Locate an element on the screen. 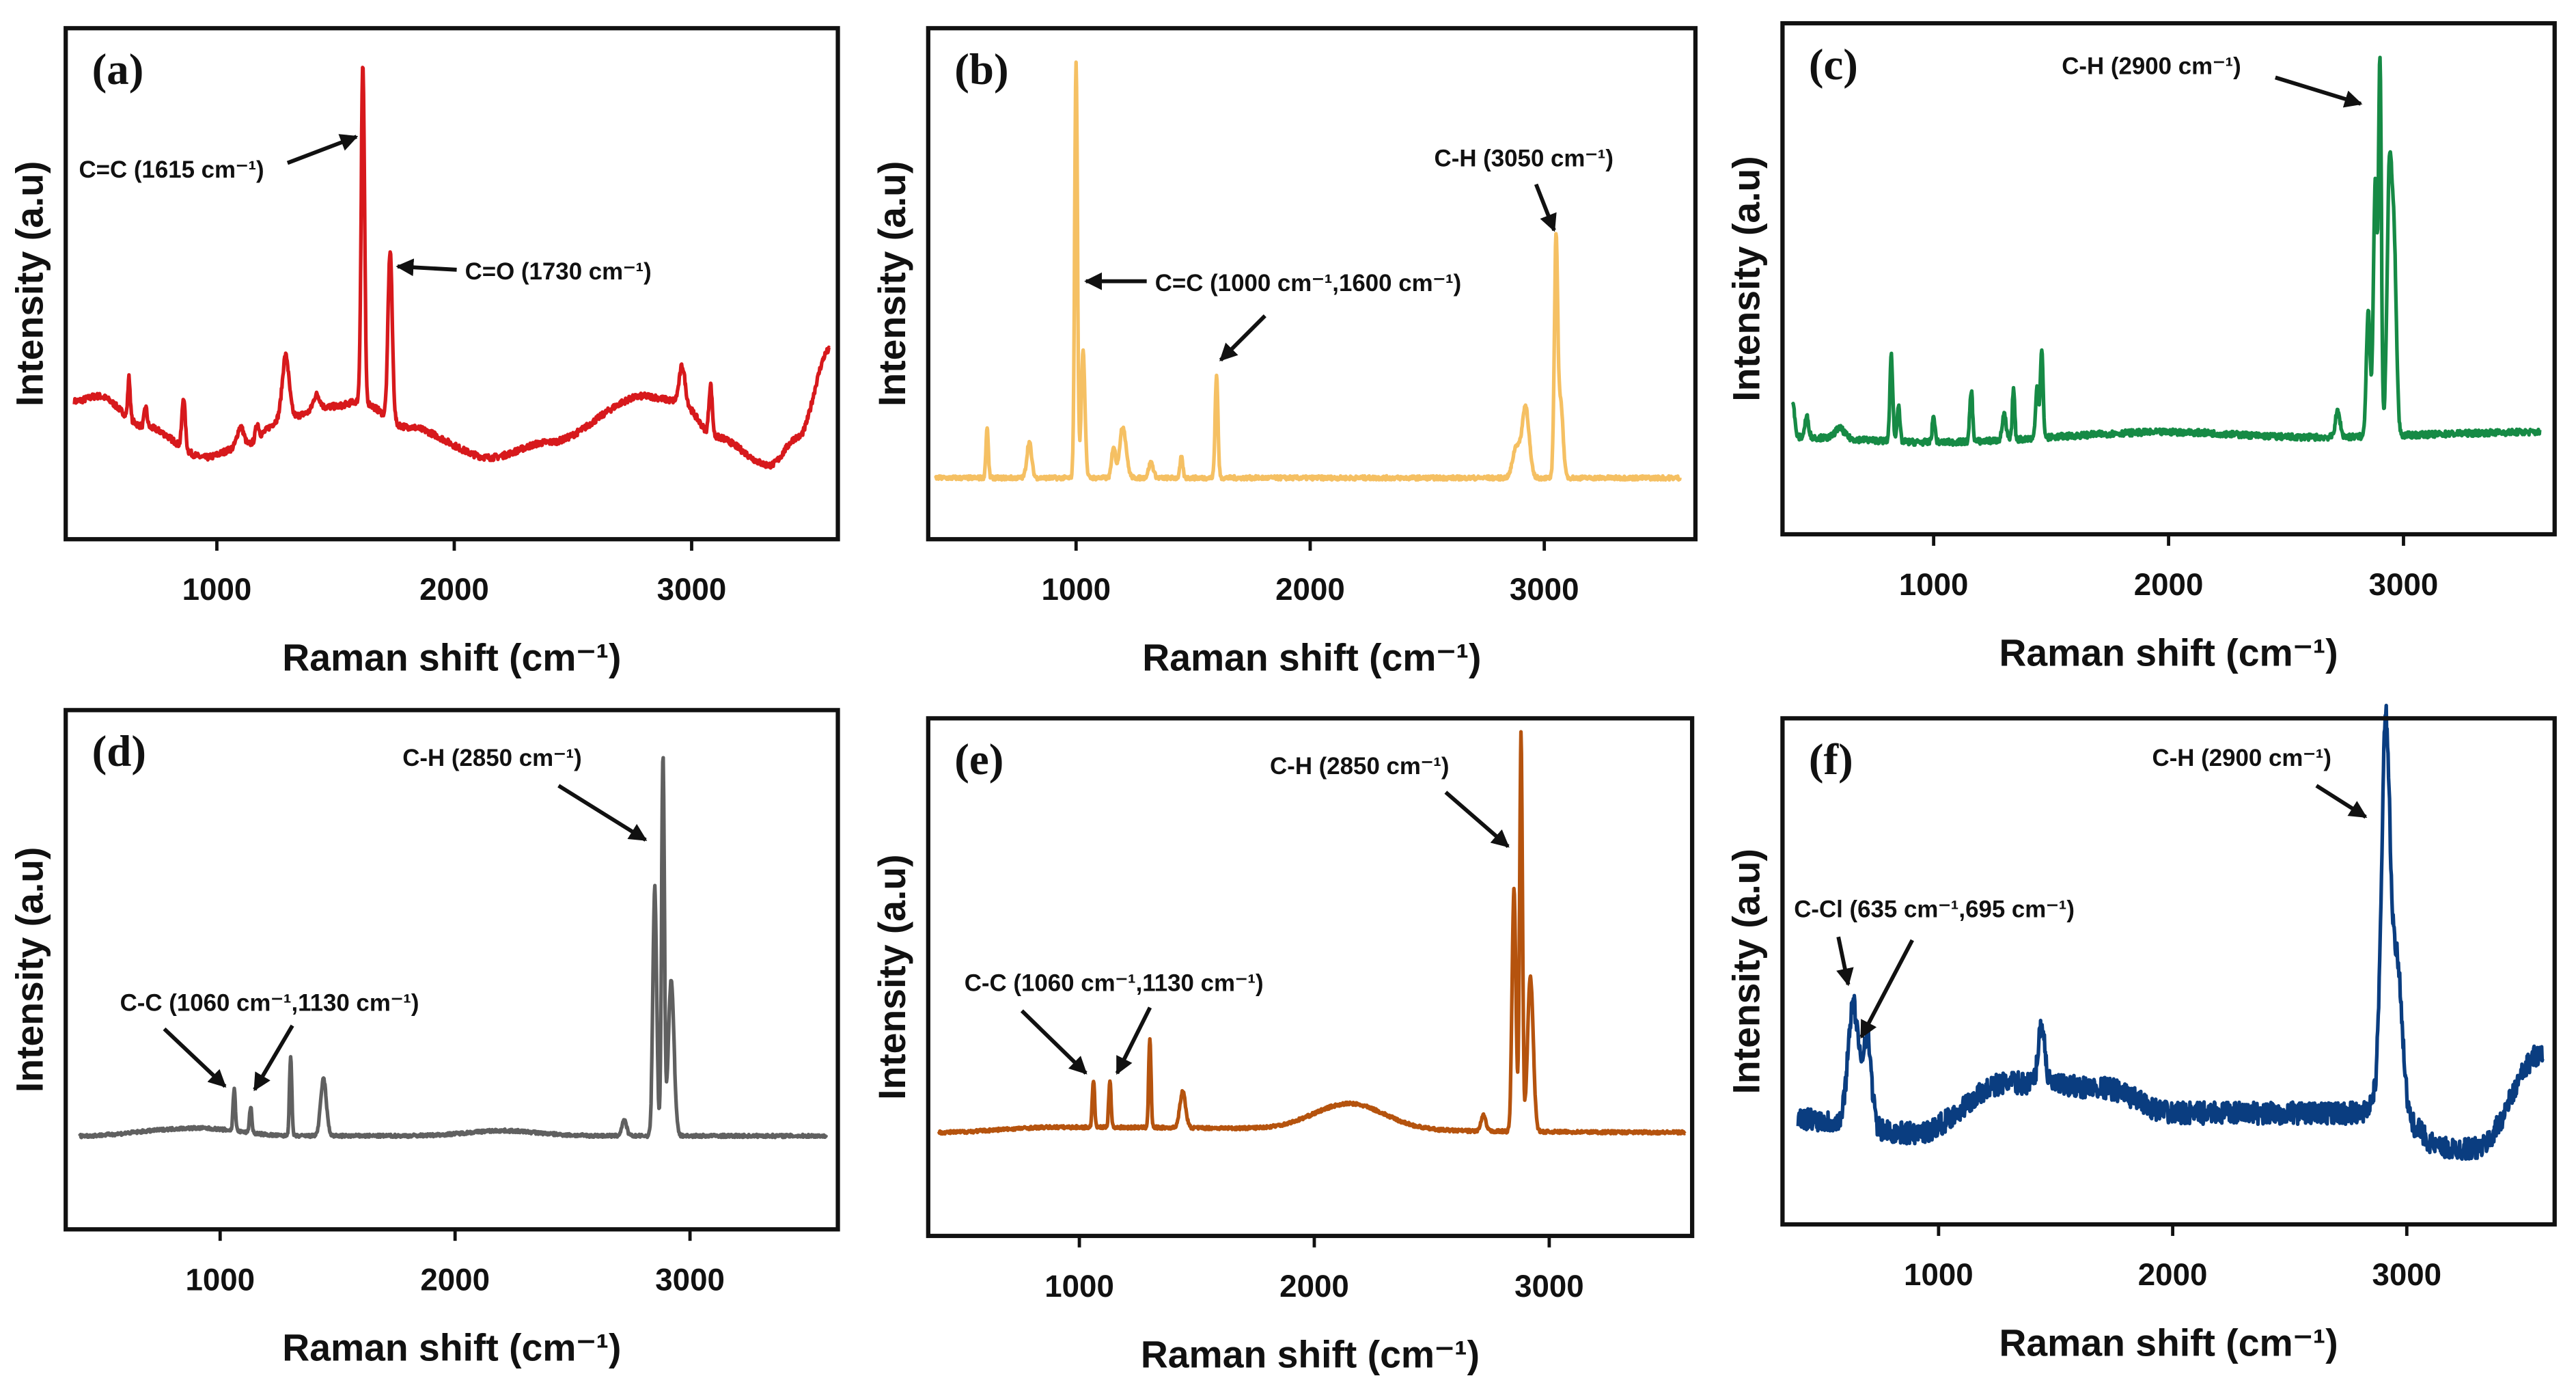 This screenshot has height=1389, width=2576. peak-annotation: C=C (1615 cm⁻¹) is located at coordinates (171, 170).